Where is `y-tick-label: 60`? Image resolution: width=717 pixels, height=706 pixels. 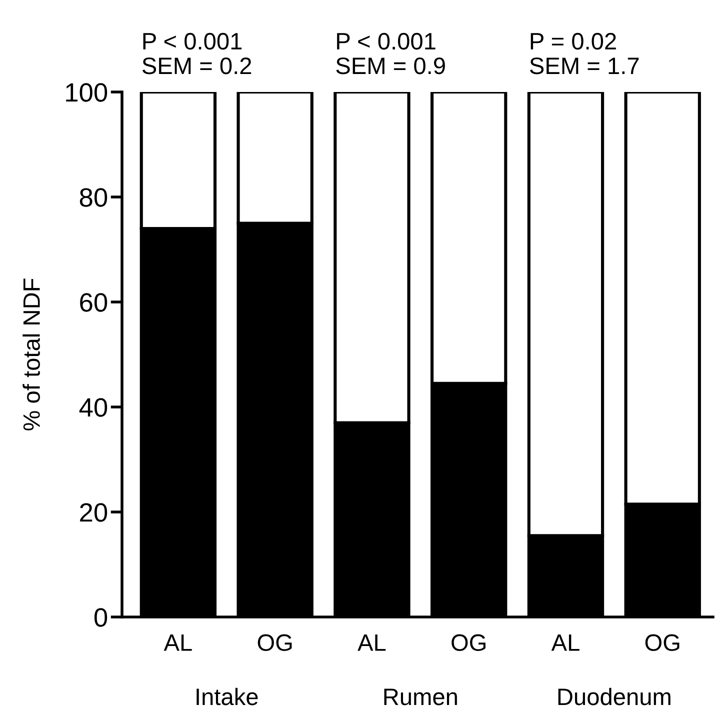 y-tick-label: 60 is located at coordinates (94, 302).